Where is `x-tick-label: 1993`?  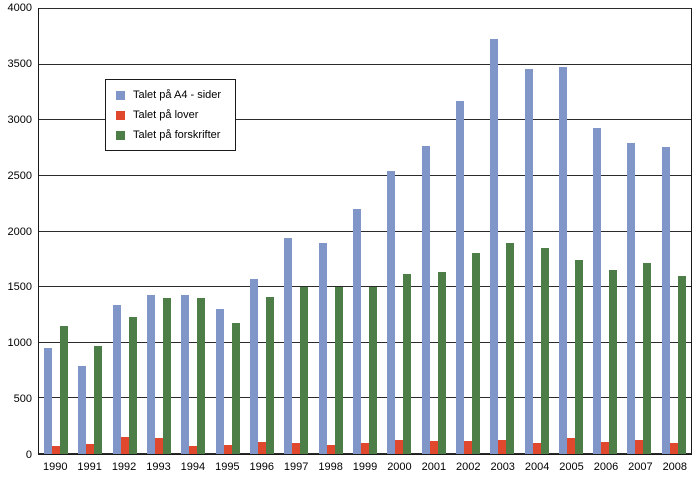 x-tick-label: 1993 is located at coordinates (158, 467).